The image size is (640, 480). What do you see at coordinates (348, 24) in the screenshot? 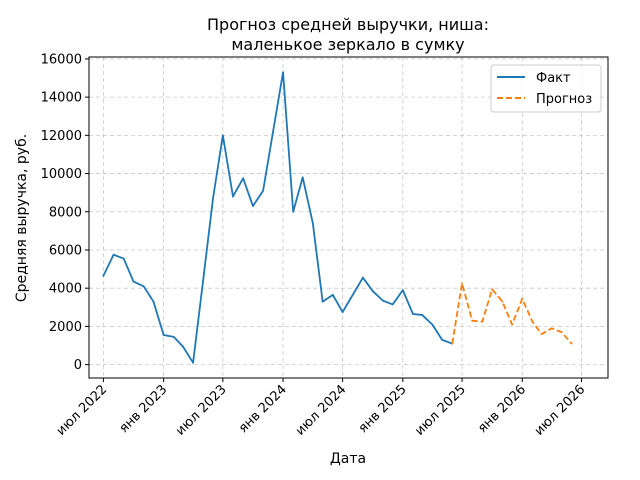
I see `chart-title-line-1: Прогноз средней выручки, ниша:` at bounding box center [348, 24].